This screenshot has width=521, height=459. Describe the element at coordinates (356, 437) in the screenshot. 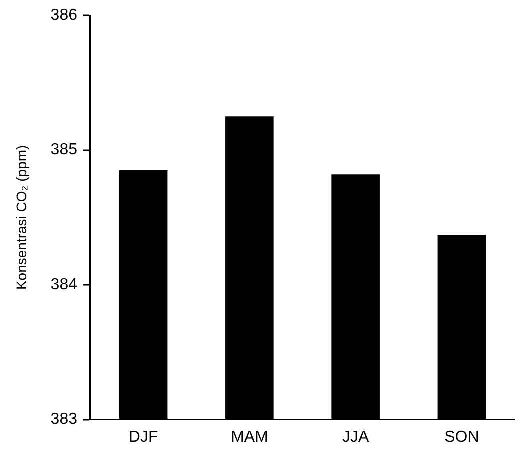

I see `x-tick-label: JJA` at that location.